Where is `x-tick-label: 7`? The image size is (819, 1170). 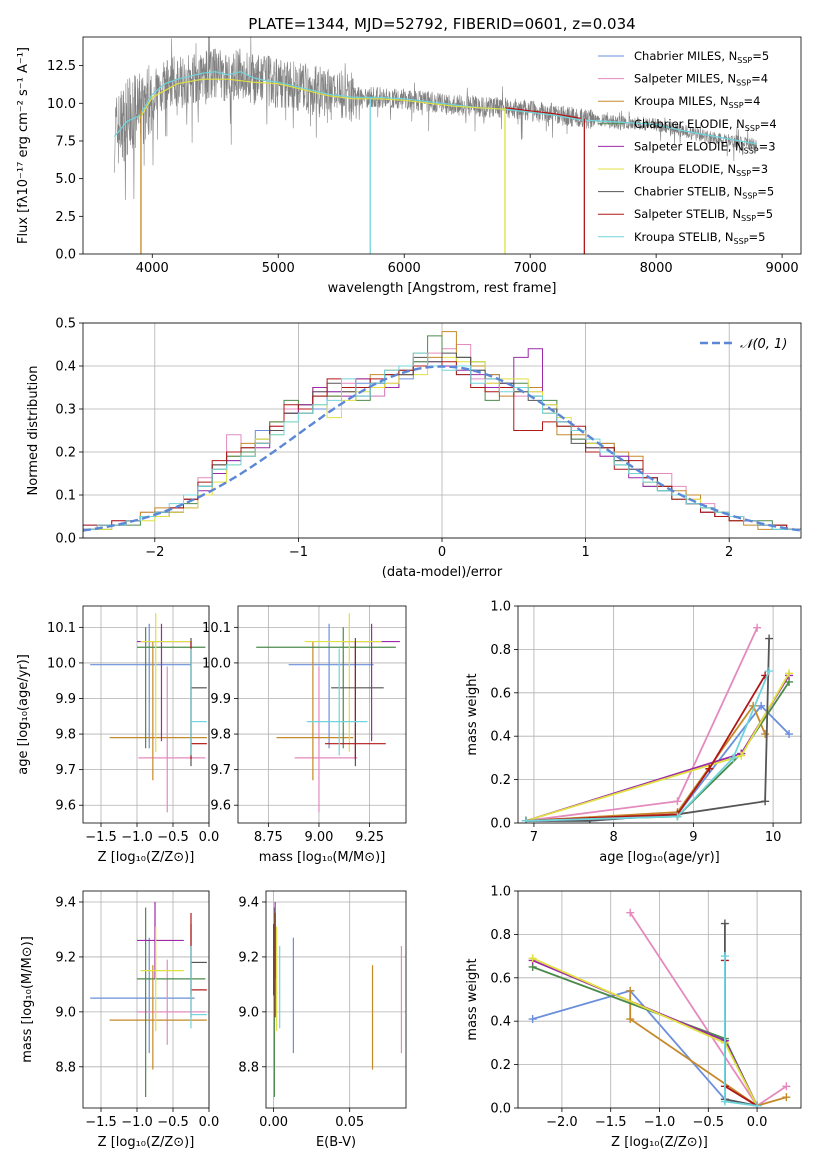
x-tick-label: 7 is located at coordinates (534, 837).